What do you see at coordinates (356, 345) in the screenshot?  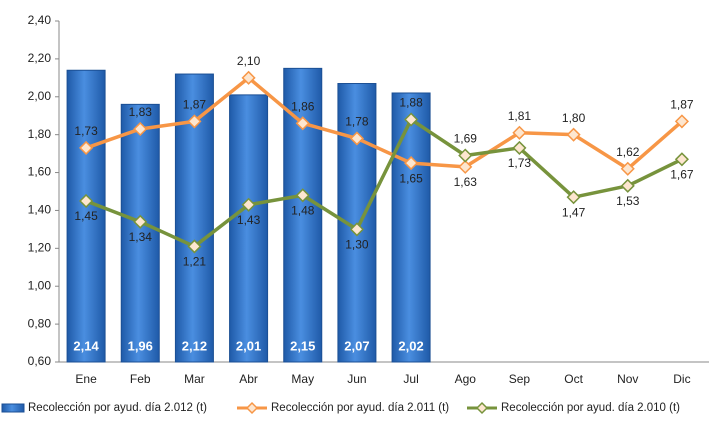 I see `bar-value-label: 2,07` at bounding box center [356, 345].